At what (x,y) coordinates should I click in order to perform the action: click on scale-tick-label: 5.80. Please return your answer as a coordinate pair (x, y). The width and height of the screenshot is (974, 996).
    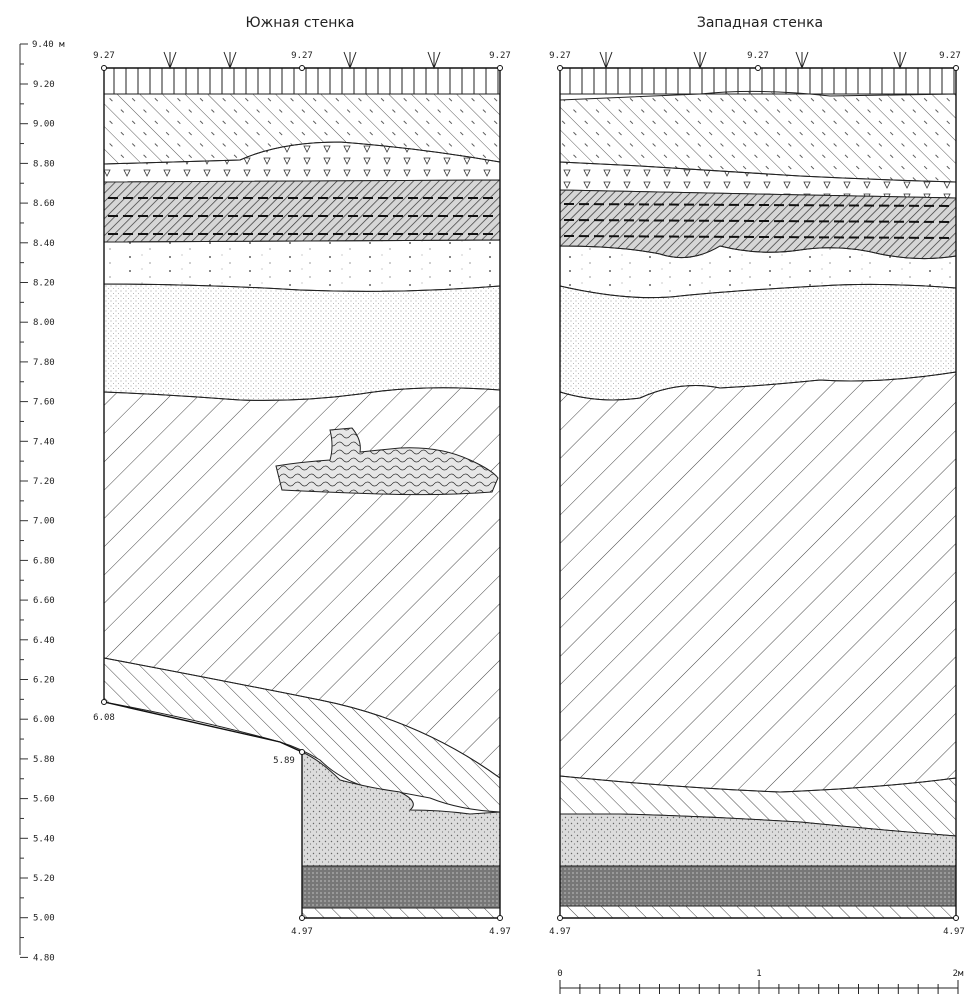
    Looking at the image, I should click on (44, 760).